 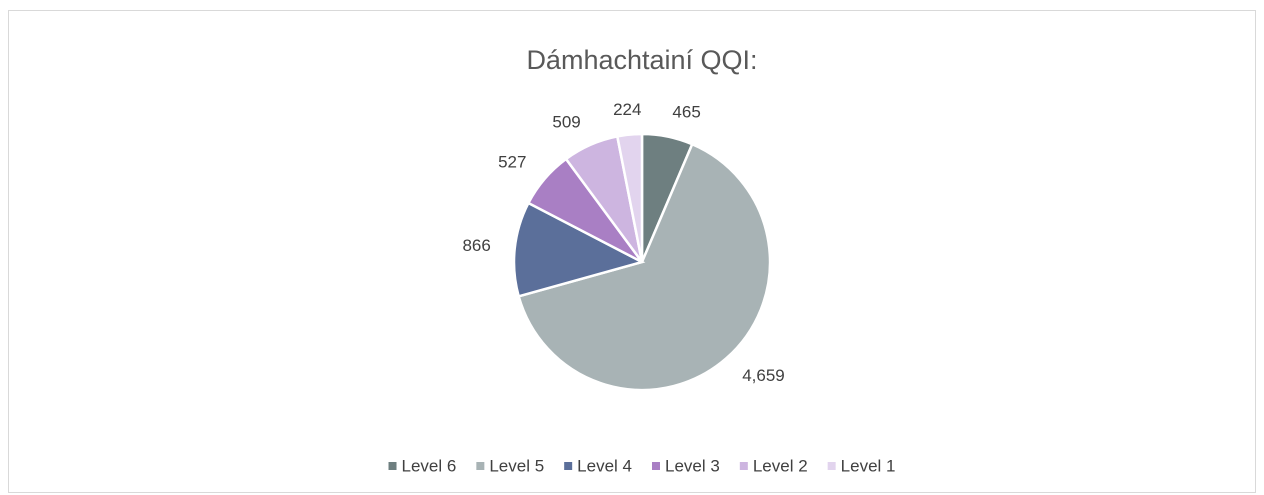 I want to click on legend-label: Level 3, so click(x=692, y=465).